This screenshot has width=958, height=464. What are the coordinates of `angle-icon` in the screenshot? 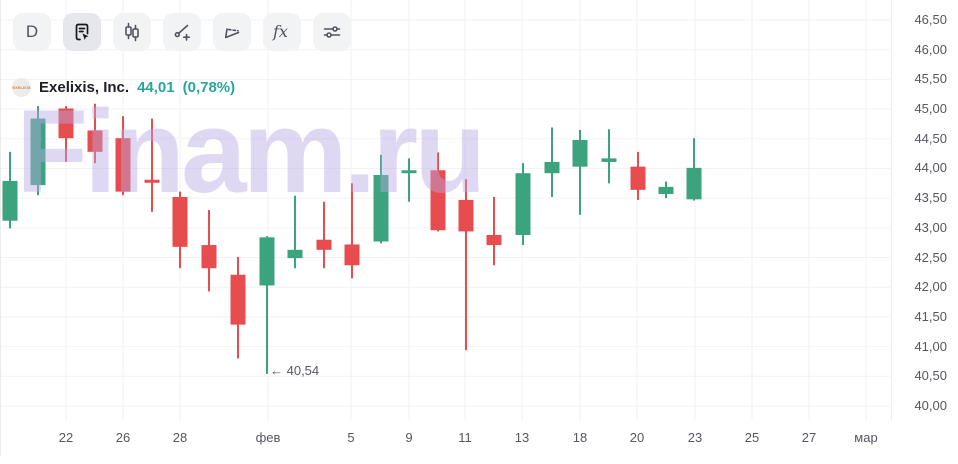 It's located at (232, 32).